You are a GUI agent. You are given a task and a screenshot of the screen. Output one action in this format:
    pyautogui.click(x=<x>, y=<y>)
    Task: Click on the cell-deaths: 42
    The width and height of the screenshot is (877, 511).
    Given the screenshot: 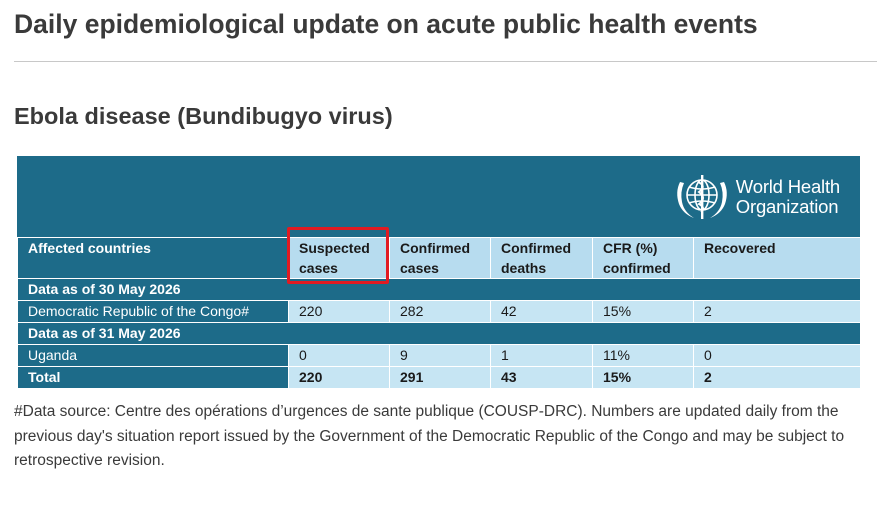 What is the action you would take?
    pyautogui.click(x=541, y=311)
    